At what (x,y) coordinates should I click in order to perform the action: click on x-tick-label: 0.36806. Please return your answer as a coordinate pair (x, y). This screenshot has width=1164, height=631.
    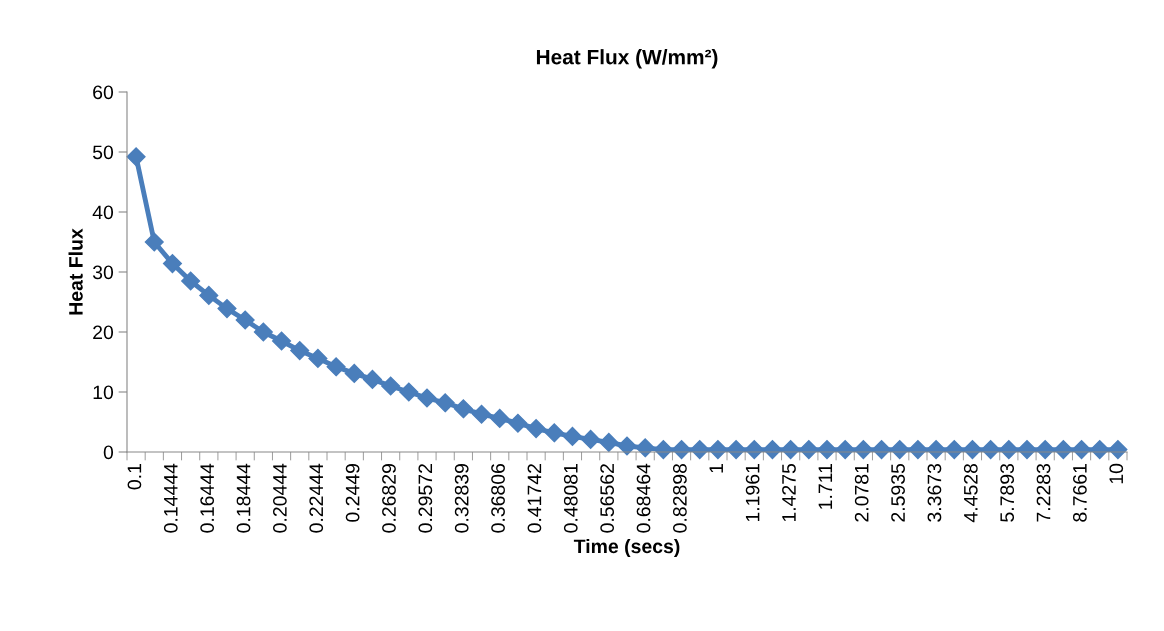
    Looking at the image, I should click on (498, 498).